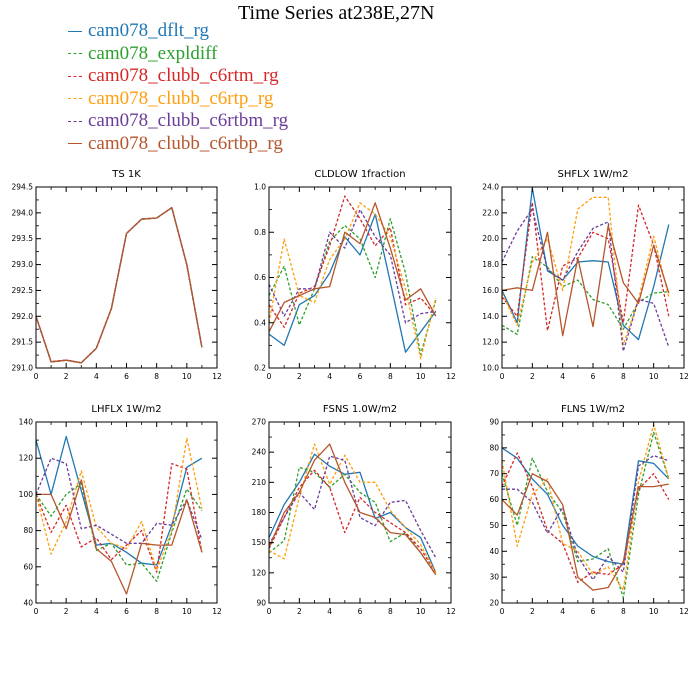 The height and width of the screenshot is (700, 700). I want to click on legend-item: cam078_clubb_c6rtbm_rg, so click(178, 121).